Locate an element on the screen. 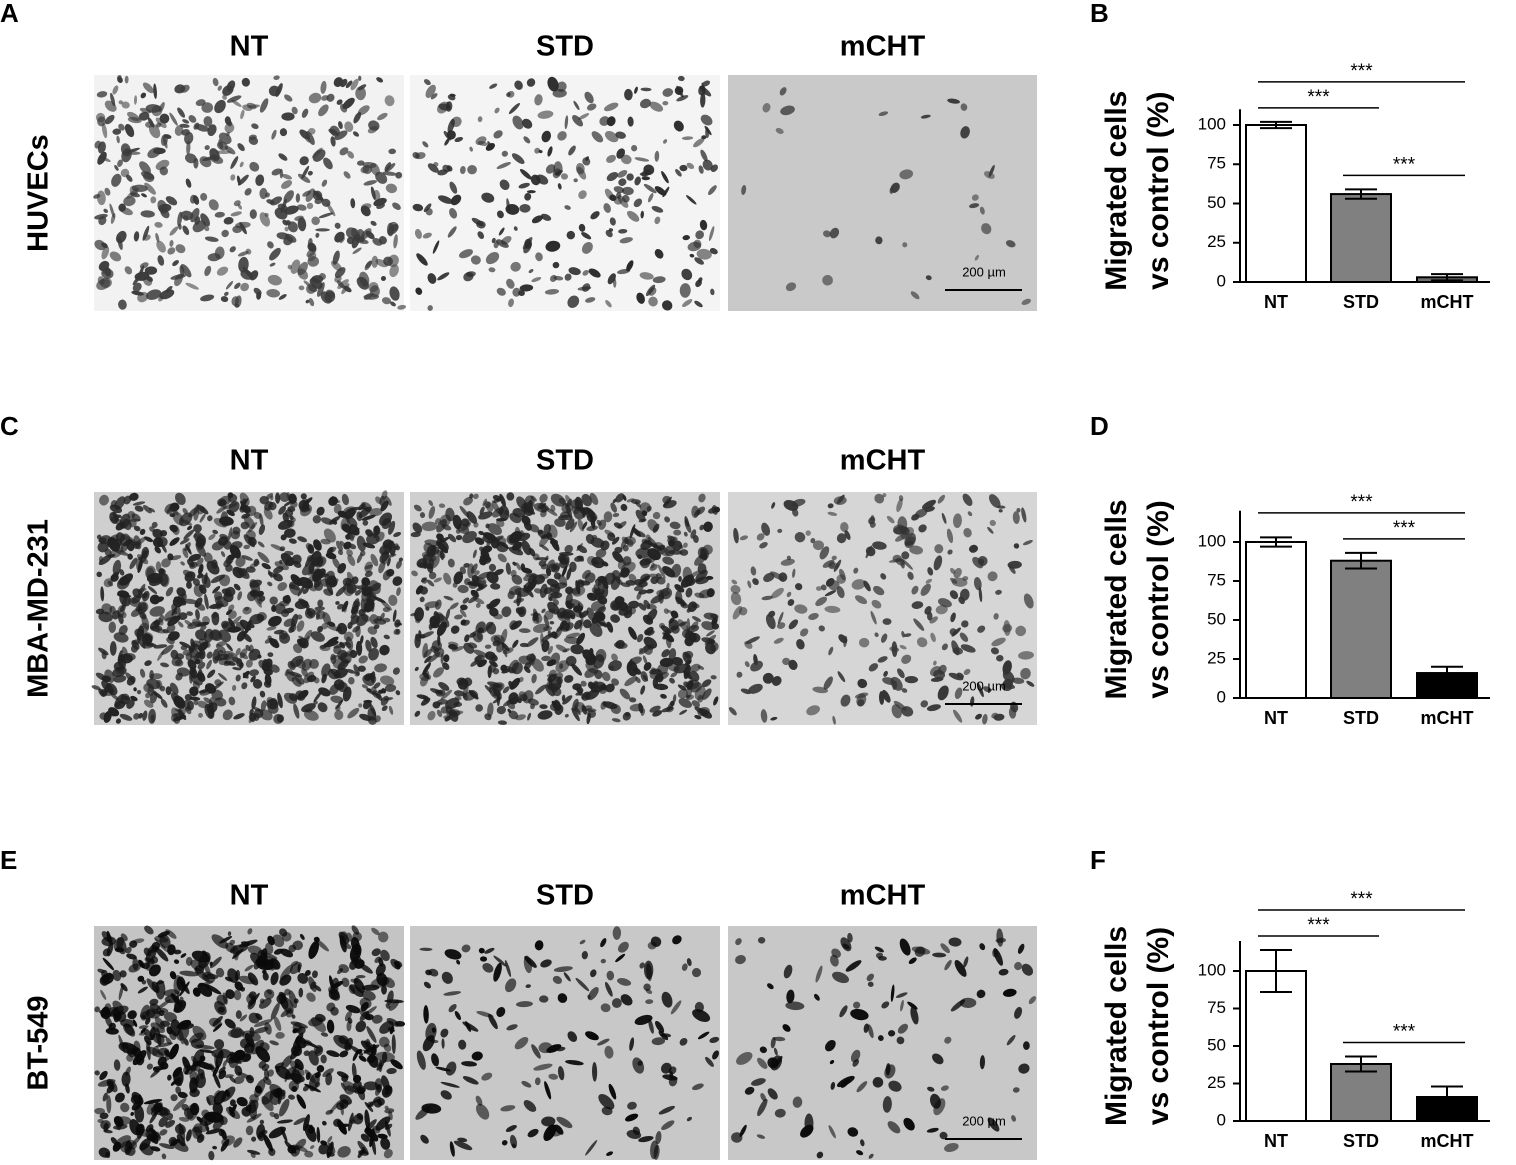 The width and height of the screenshot is (1516, 1165). x-tick-label: mCHT is located at coordinates (1447, 302).